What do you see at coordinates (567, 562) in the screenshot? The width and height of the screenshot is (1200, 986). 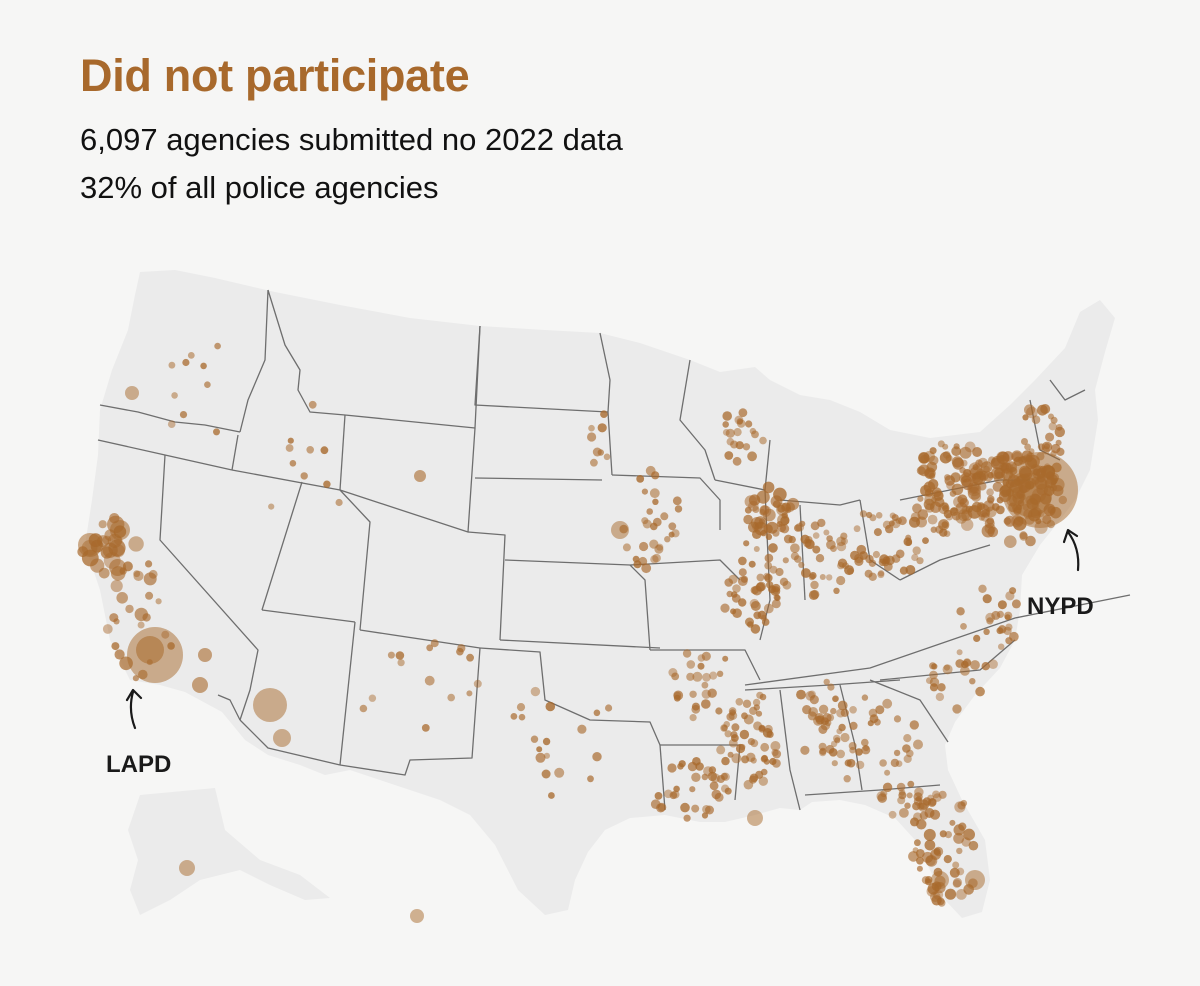 I see `border-ne-ks` at bounding box center [567, 562].